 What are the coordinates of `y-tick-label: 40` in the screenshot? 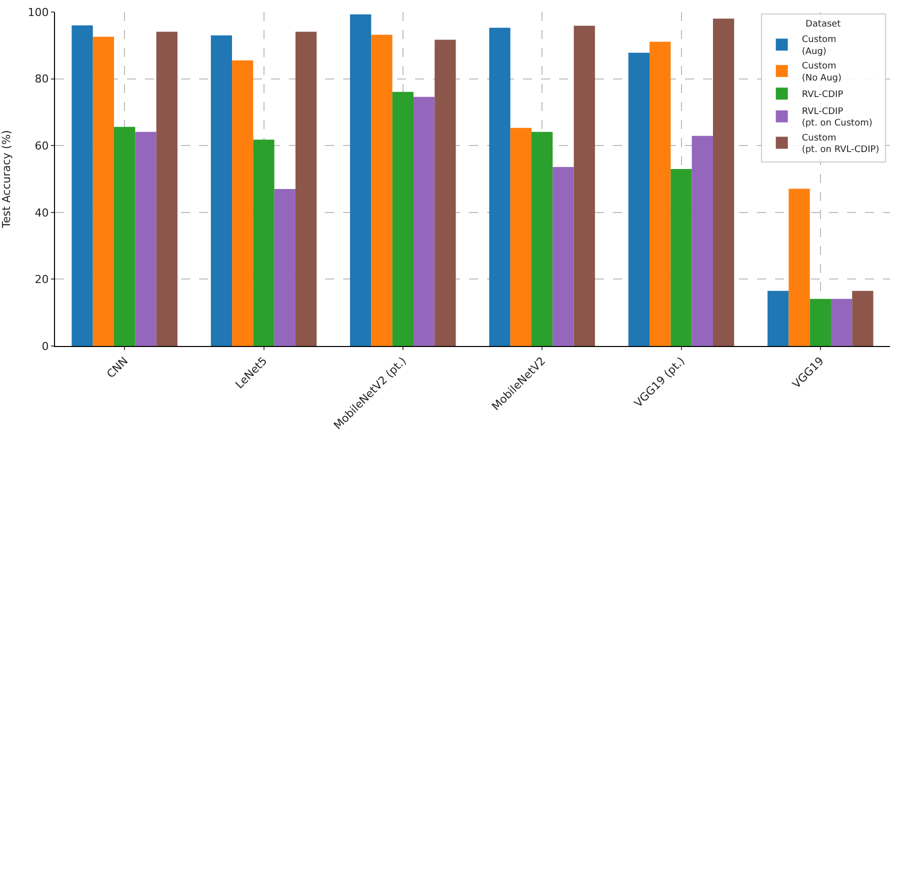 It's located at (41, 213).